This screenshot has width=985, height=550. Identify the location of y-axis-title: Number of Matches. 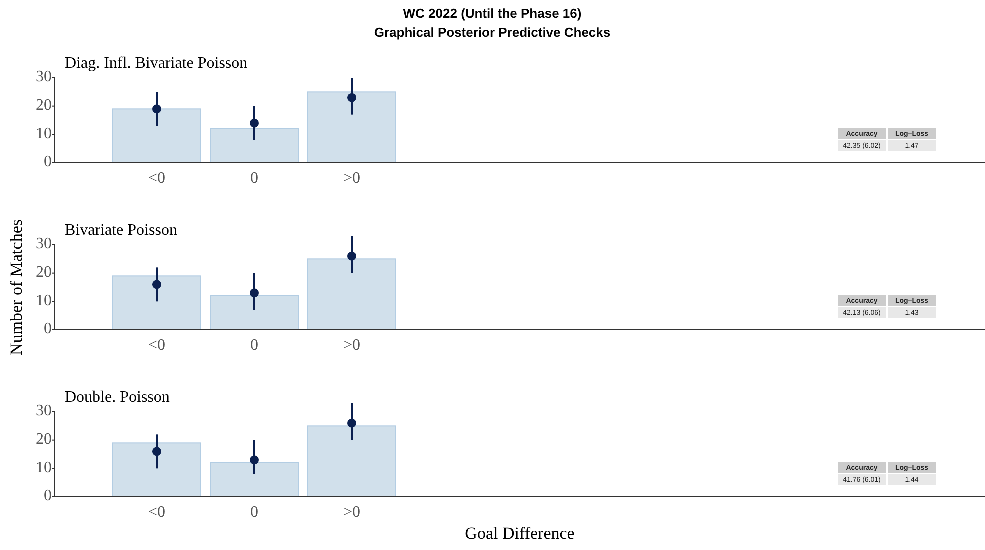
(16, 288).